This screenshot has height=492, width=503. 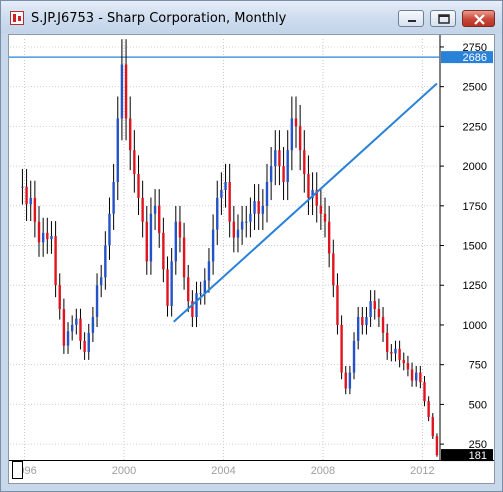 What do you see at coordinates (443, 18) in the screenshot?
I see `maximize-button` at bounding box center [443, 18].